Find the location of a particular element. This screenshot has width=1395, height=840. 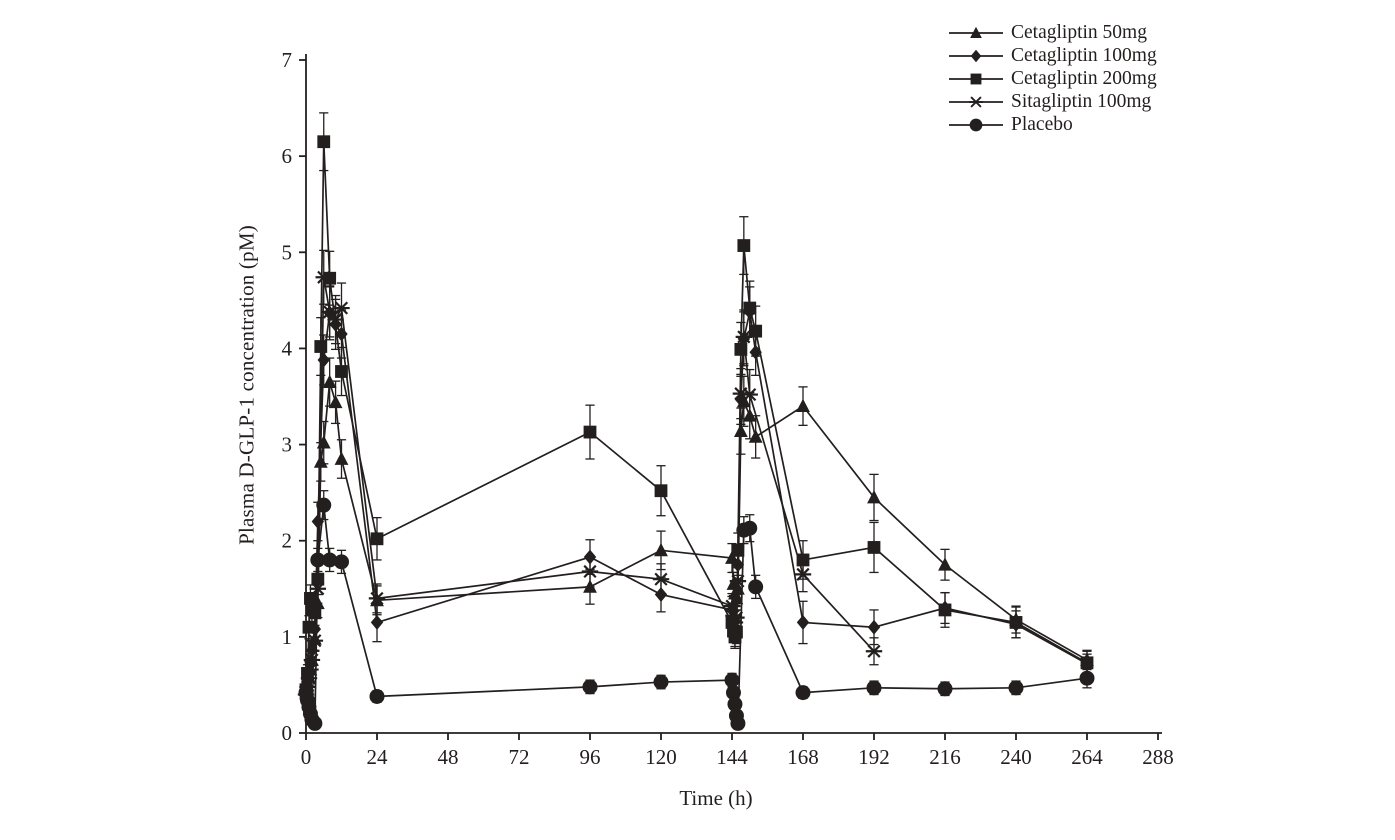

x-tick-label: 96 is located at coordinates (590, 757).